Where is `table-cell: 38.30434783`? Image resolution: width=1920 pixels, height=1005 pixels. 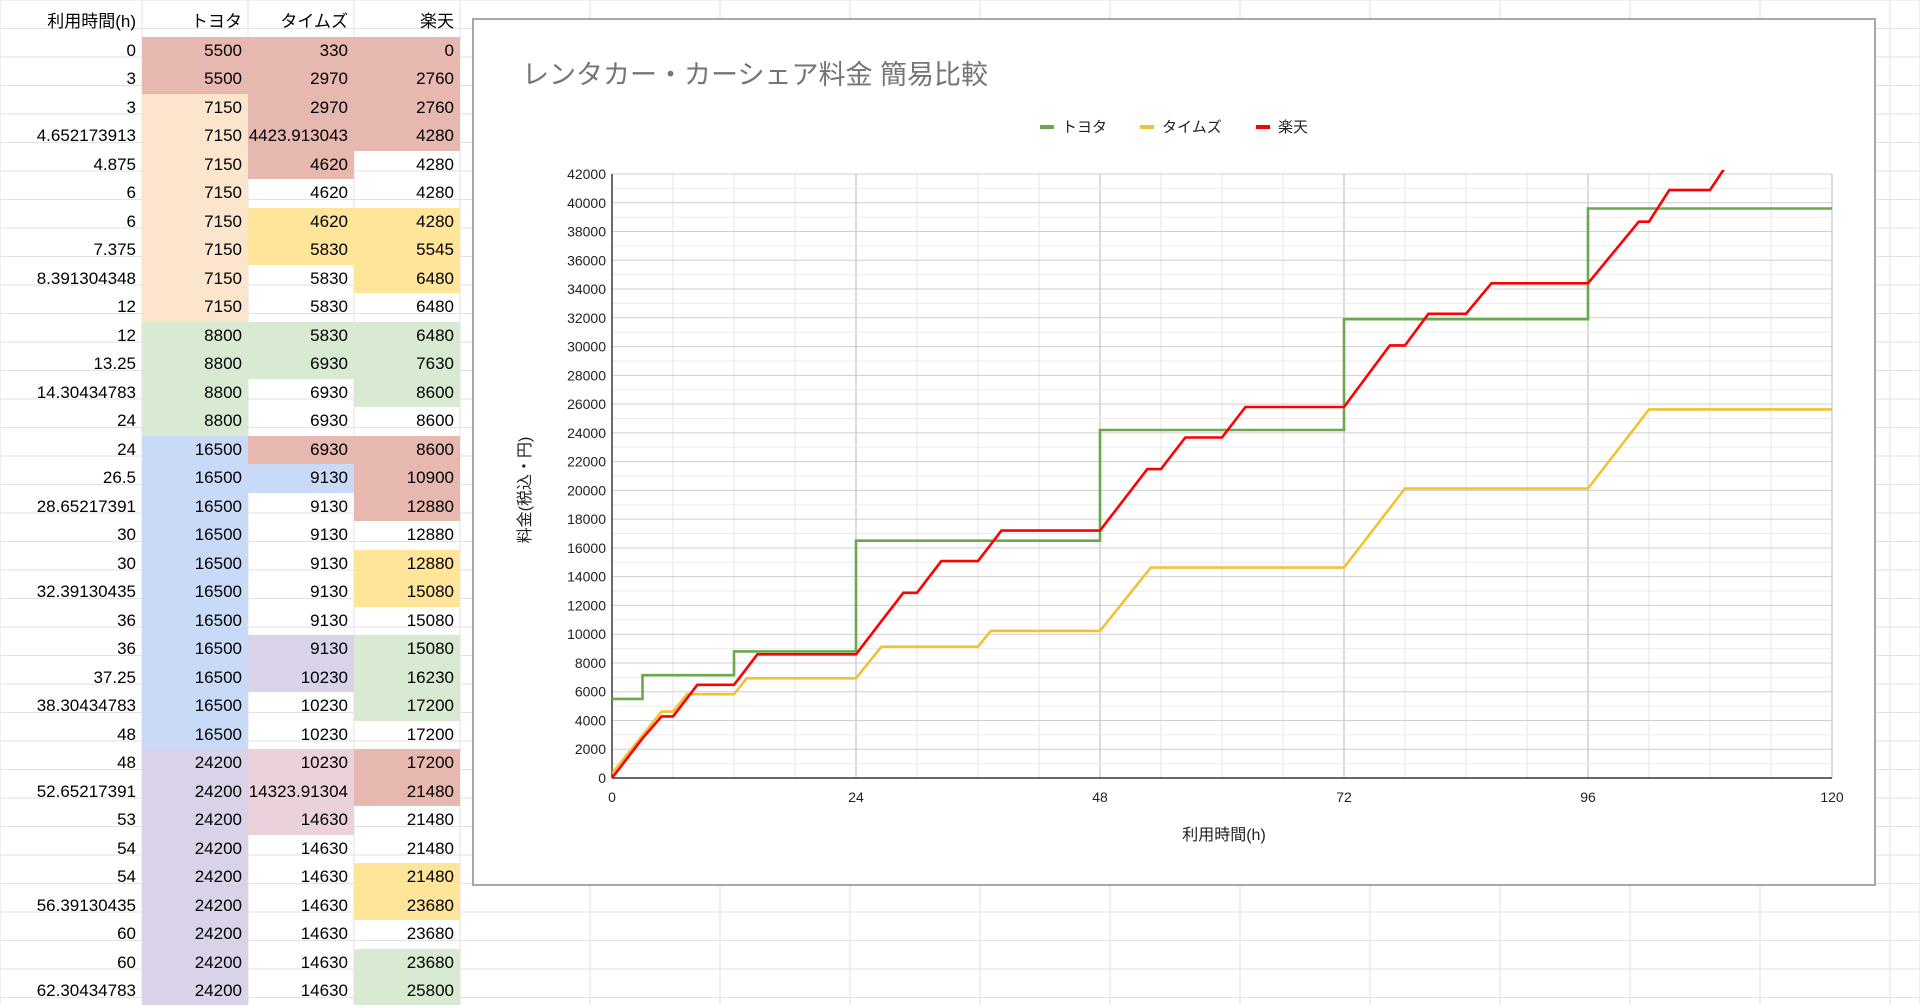
table-cell: 38.30434783 is located at coordinates (86, 705).